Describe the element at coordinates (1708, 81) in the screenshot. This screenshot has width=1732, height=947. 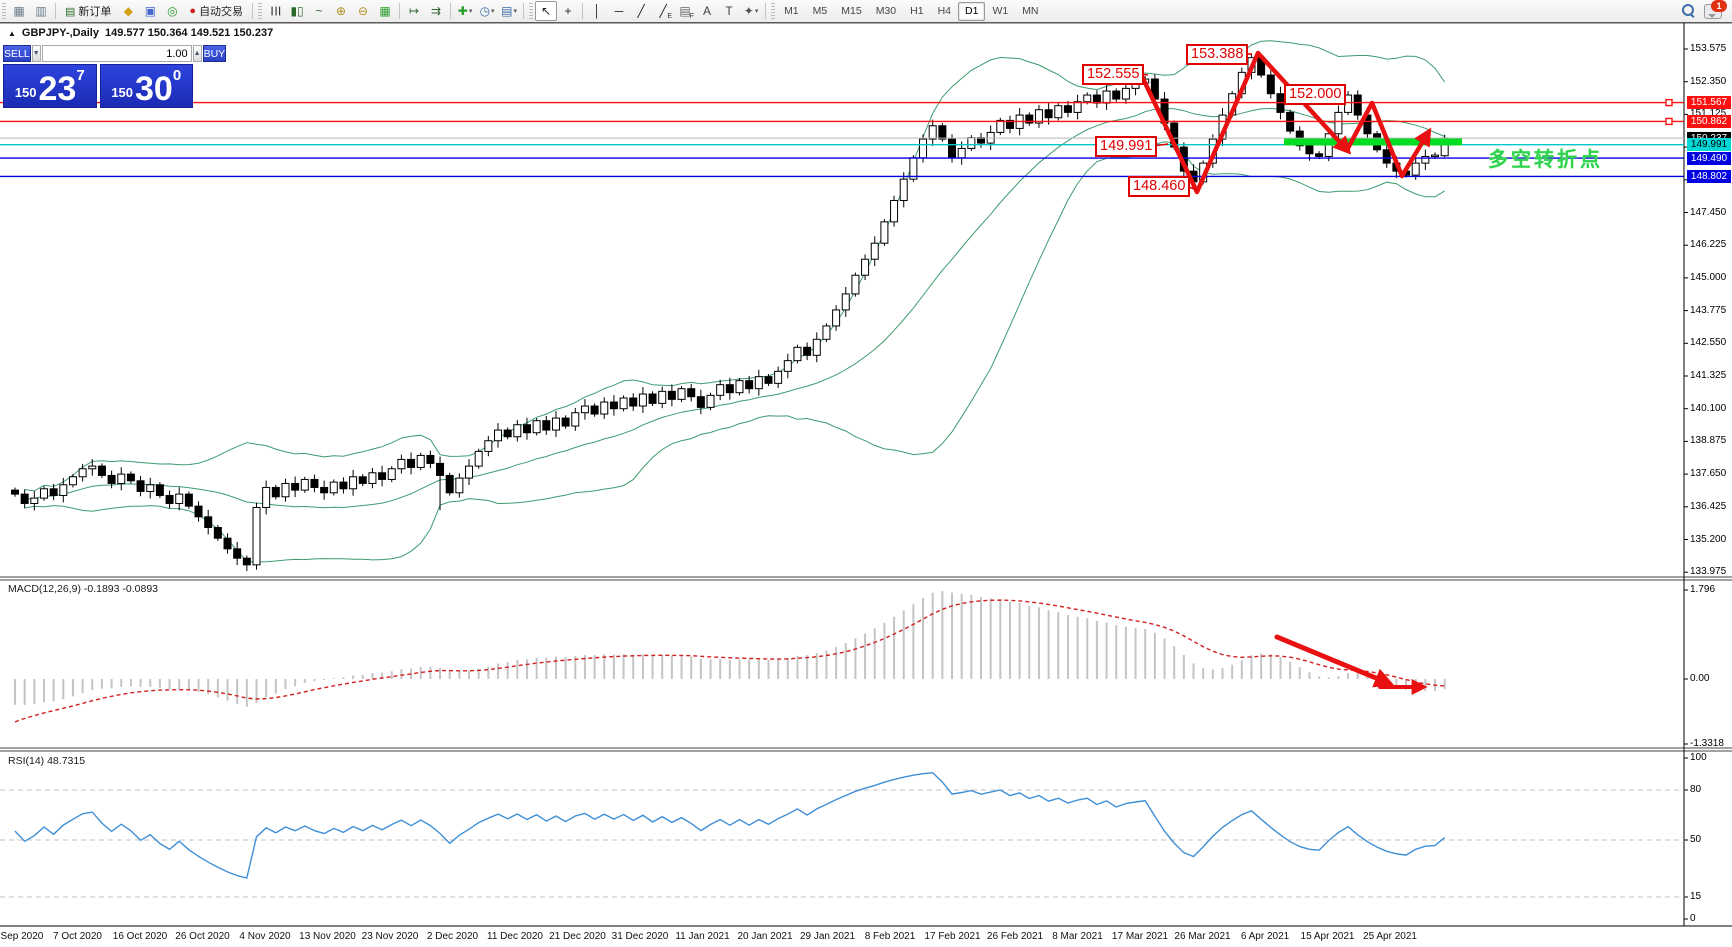
I see `price-axis-tick: 152.350` at that location.